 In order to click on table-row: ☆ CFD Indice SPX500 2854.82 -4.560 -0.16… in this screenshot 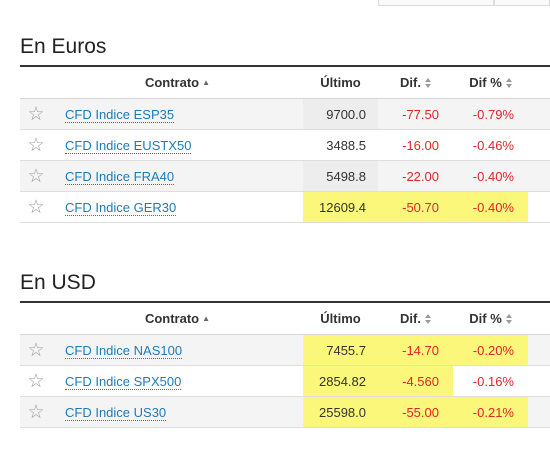, I will do `click(285, 381)`.